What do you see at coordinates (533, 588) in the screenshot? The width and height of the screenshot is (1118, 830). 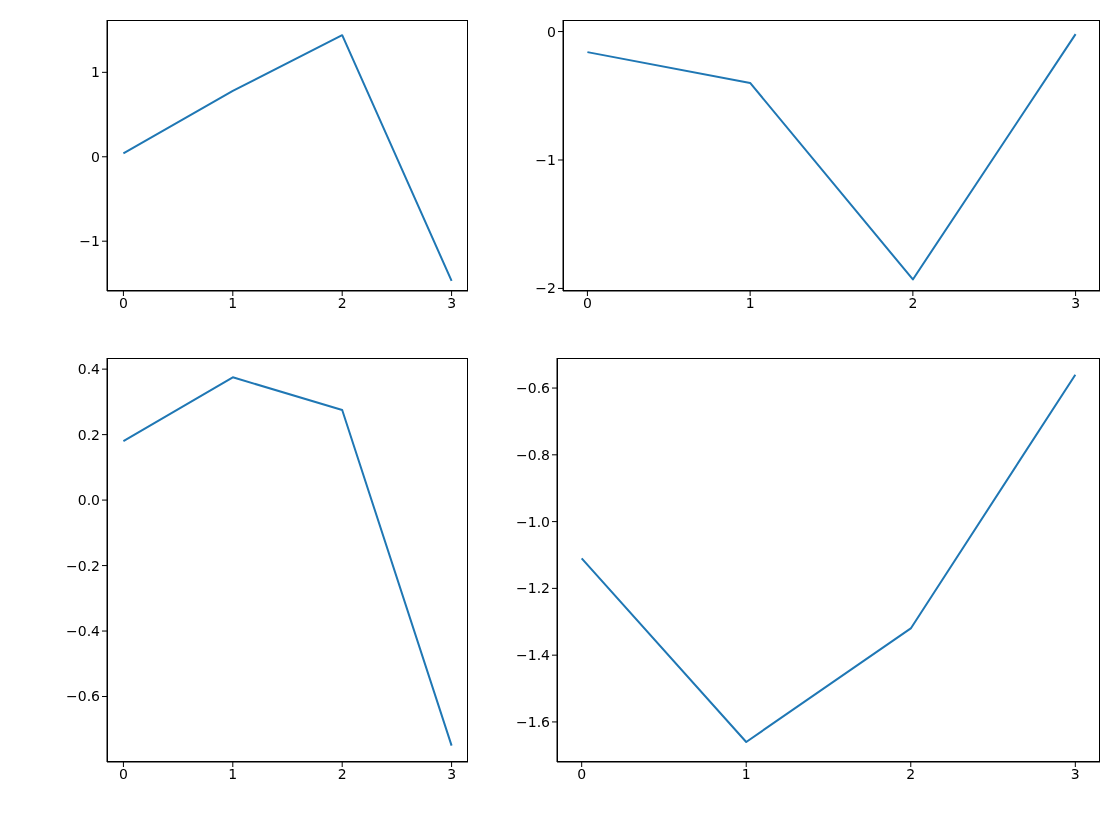 I see `y-tick-label: −1.2` at bounding box center [533, 588].